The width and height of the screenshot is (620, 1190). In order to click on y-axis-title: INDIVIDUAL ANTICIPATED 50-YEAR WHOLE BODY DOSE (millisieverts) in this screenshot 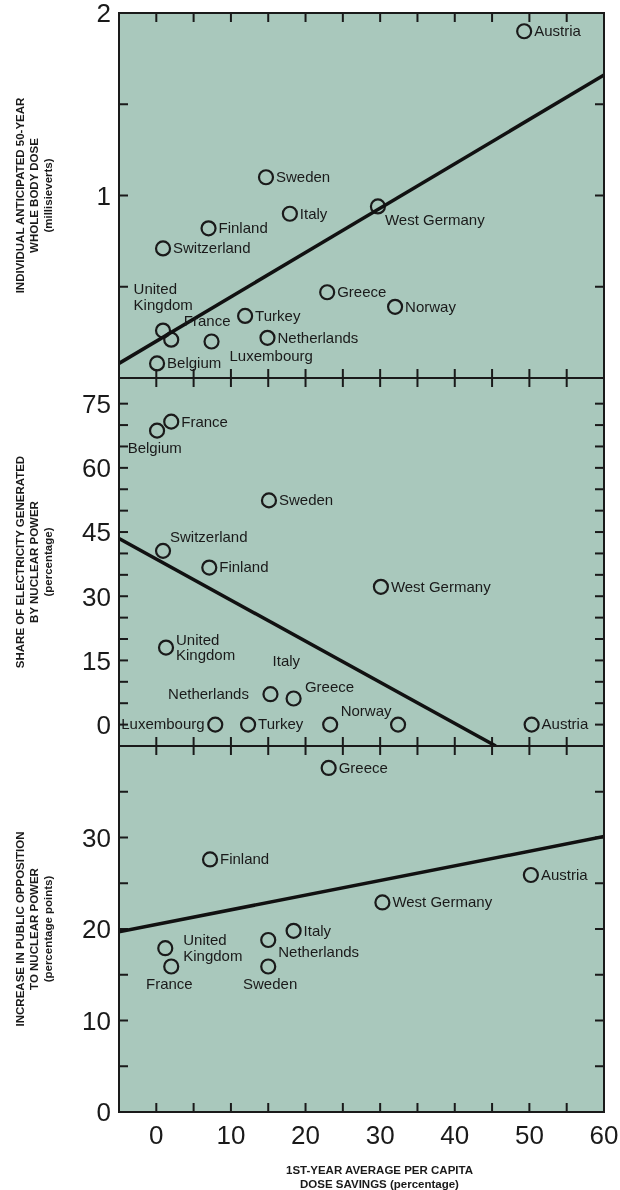, I will do `click(34, 195)`.